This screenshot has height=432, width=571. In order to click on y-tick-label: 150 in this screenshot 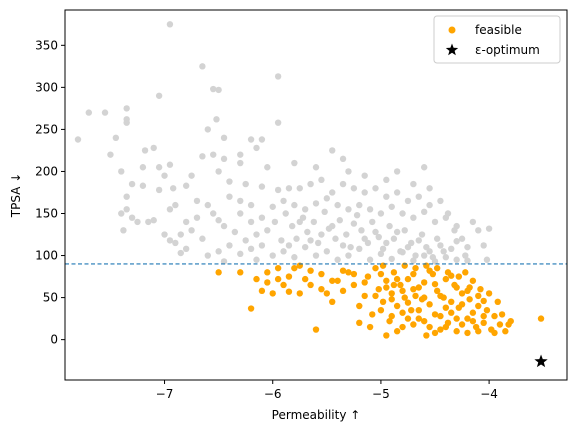, I will do `click(46, 214)`.